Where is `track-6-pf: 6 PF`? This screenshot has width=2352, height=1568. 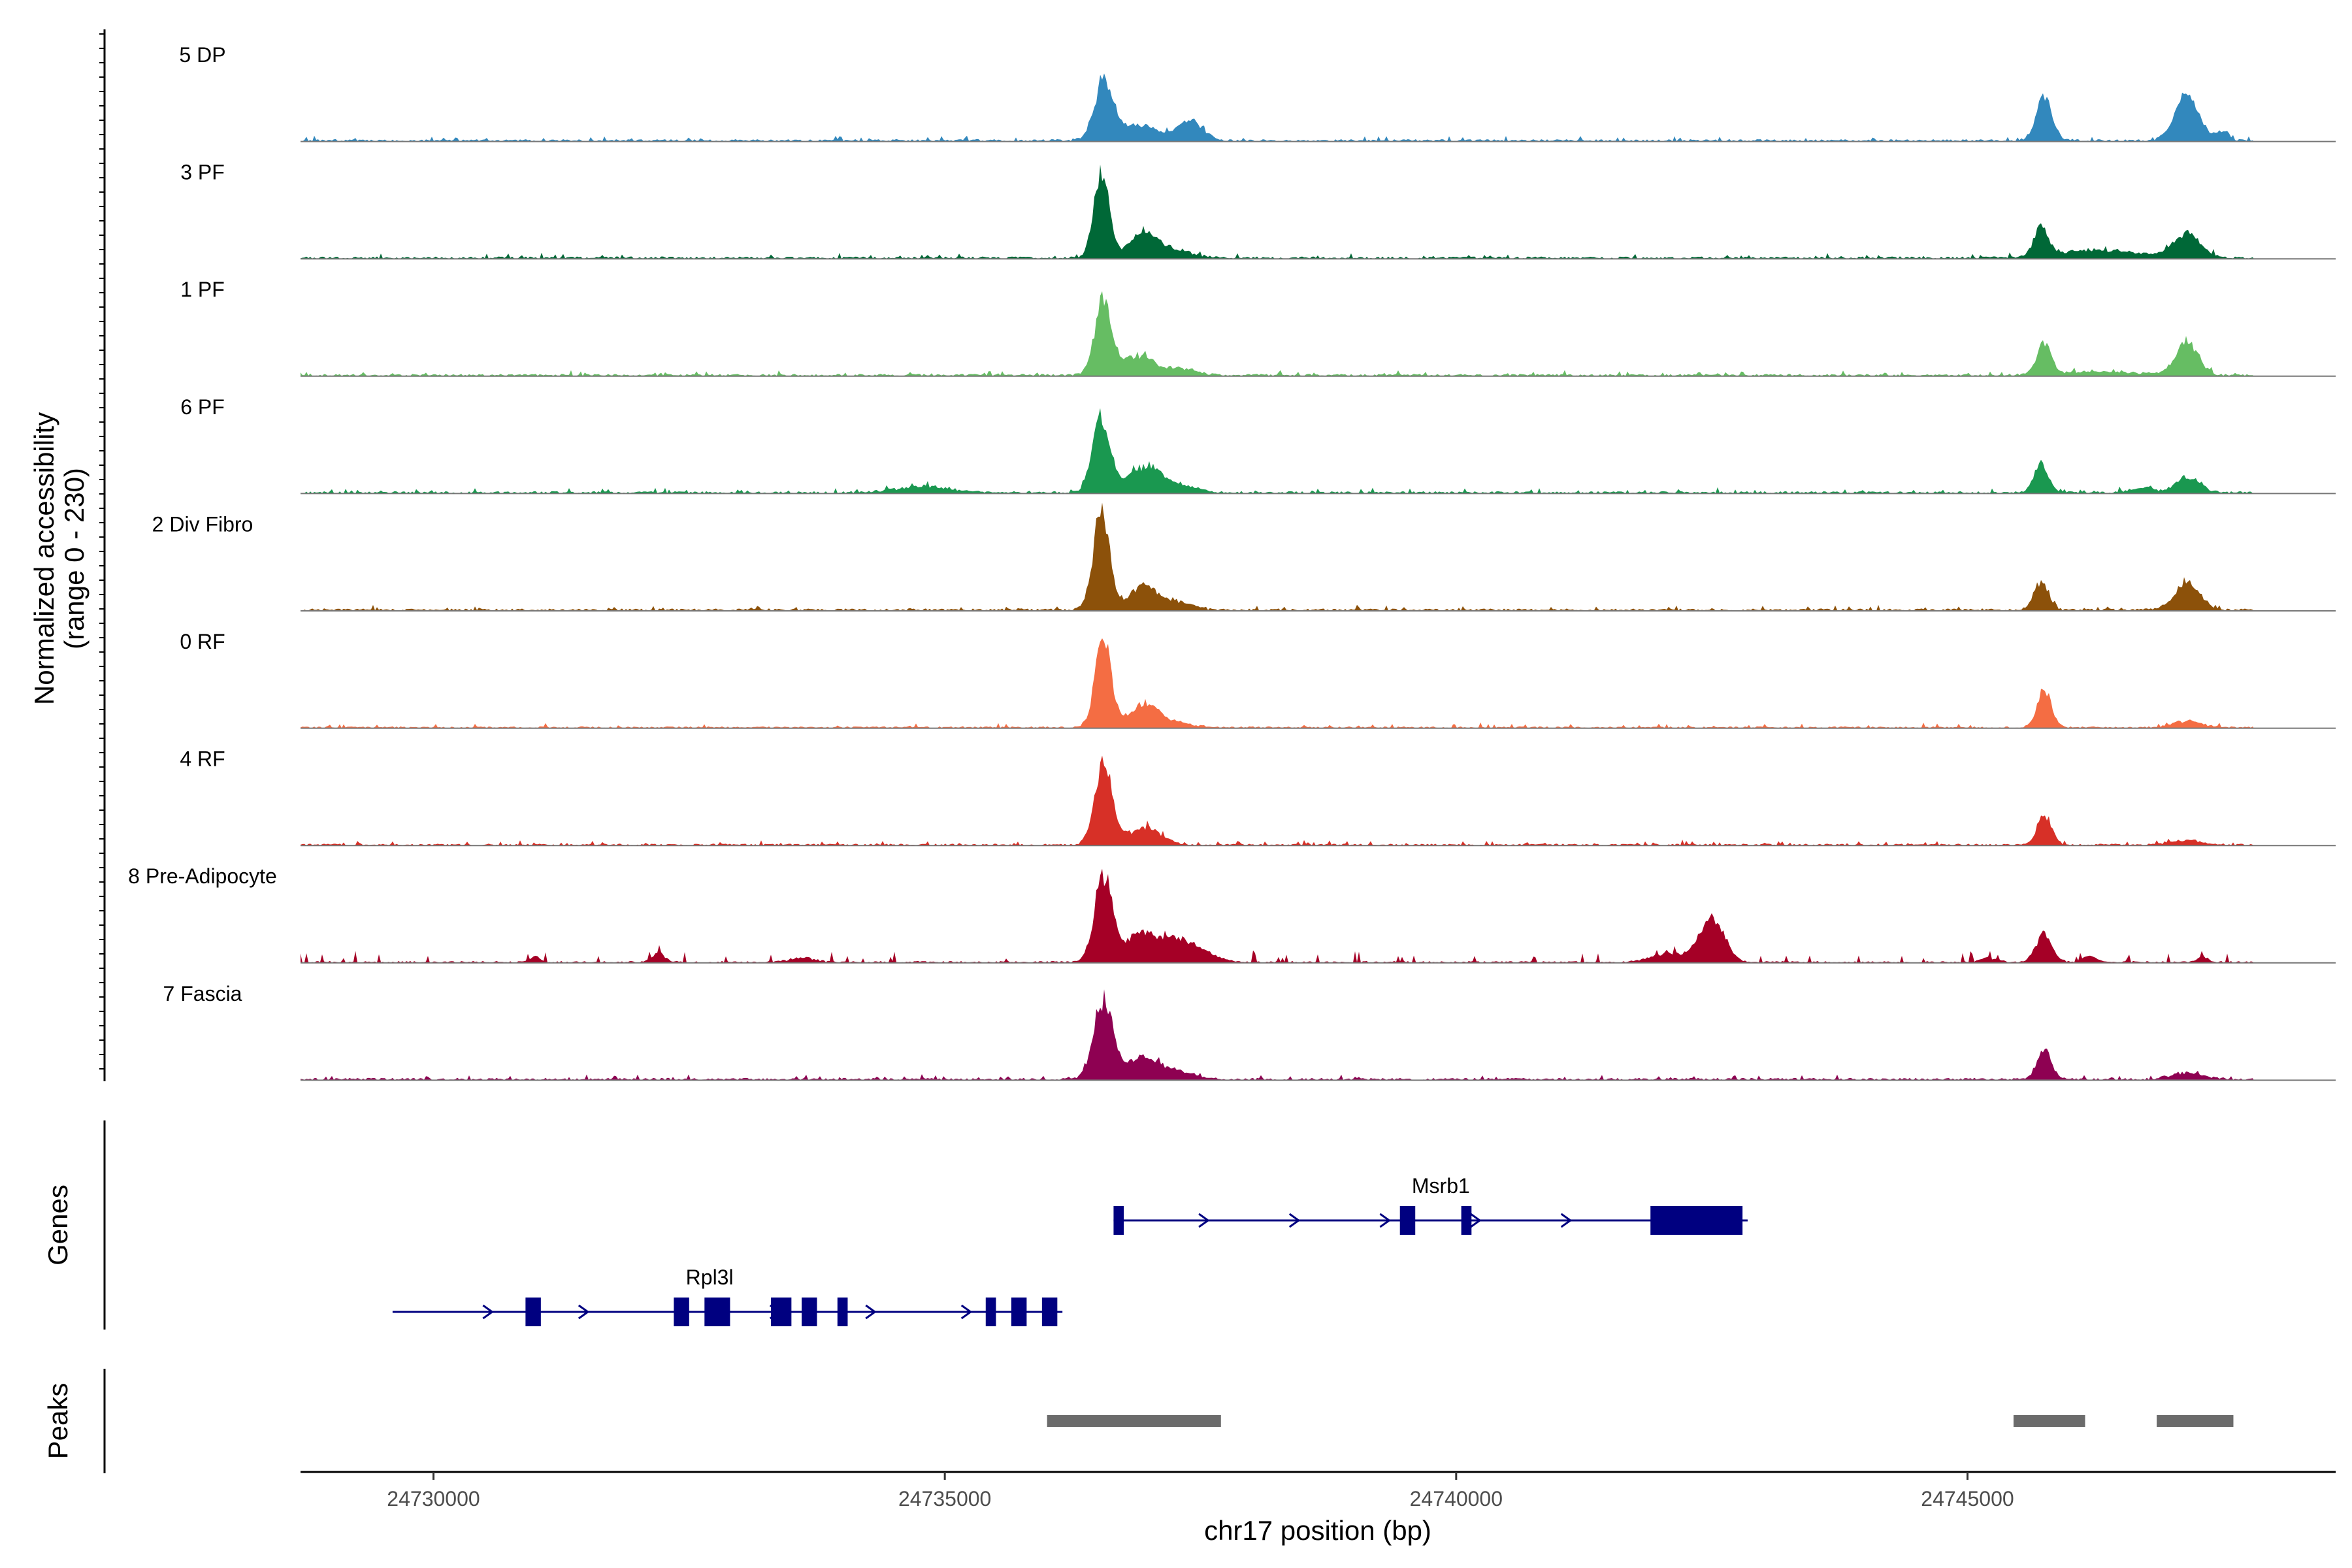
track-6-pf: 6 PF is located at coordinates (1258, 445).